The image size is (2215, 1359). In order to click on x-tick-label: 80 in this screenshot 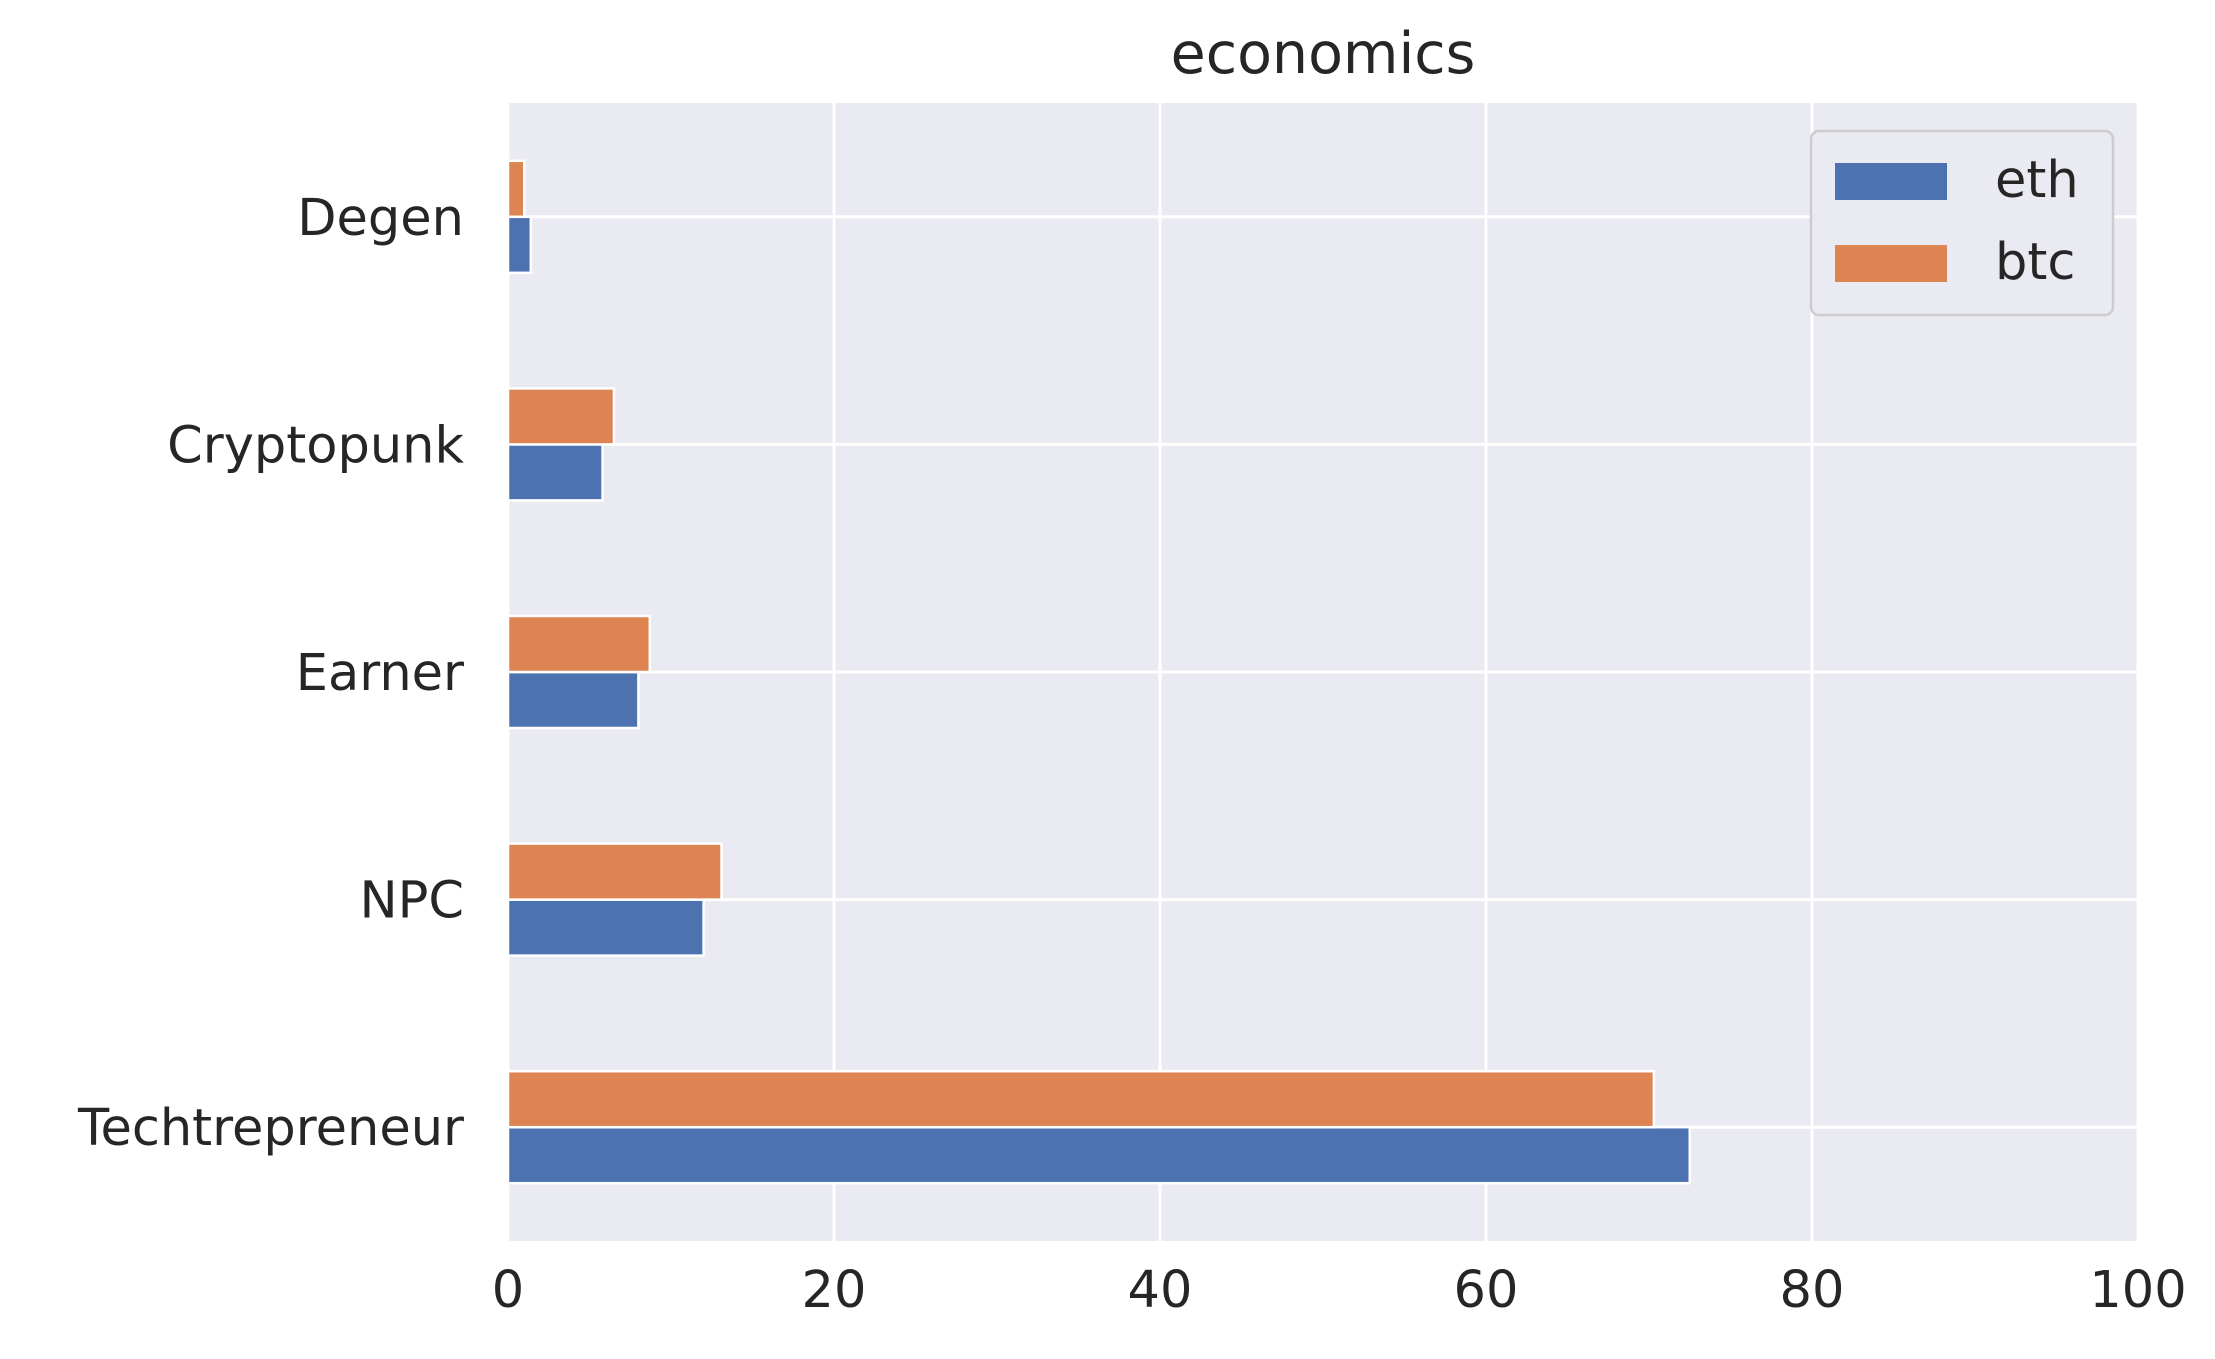, I will do `click(1812, 1290)`.